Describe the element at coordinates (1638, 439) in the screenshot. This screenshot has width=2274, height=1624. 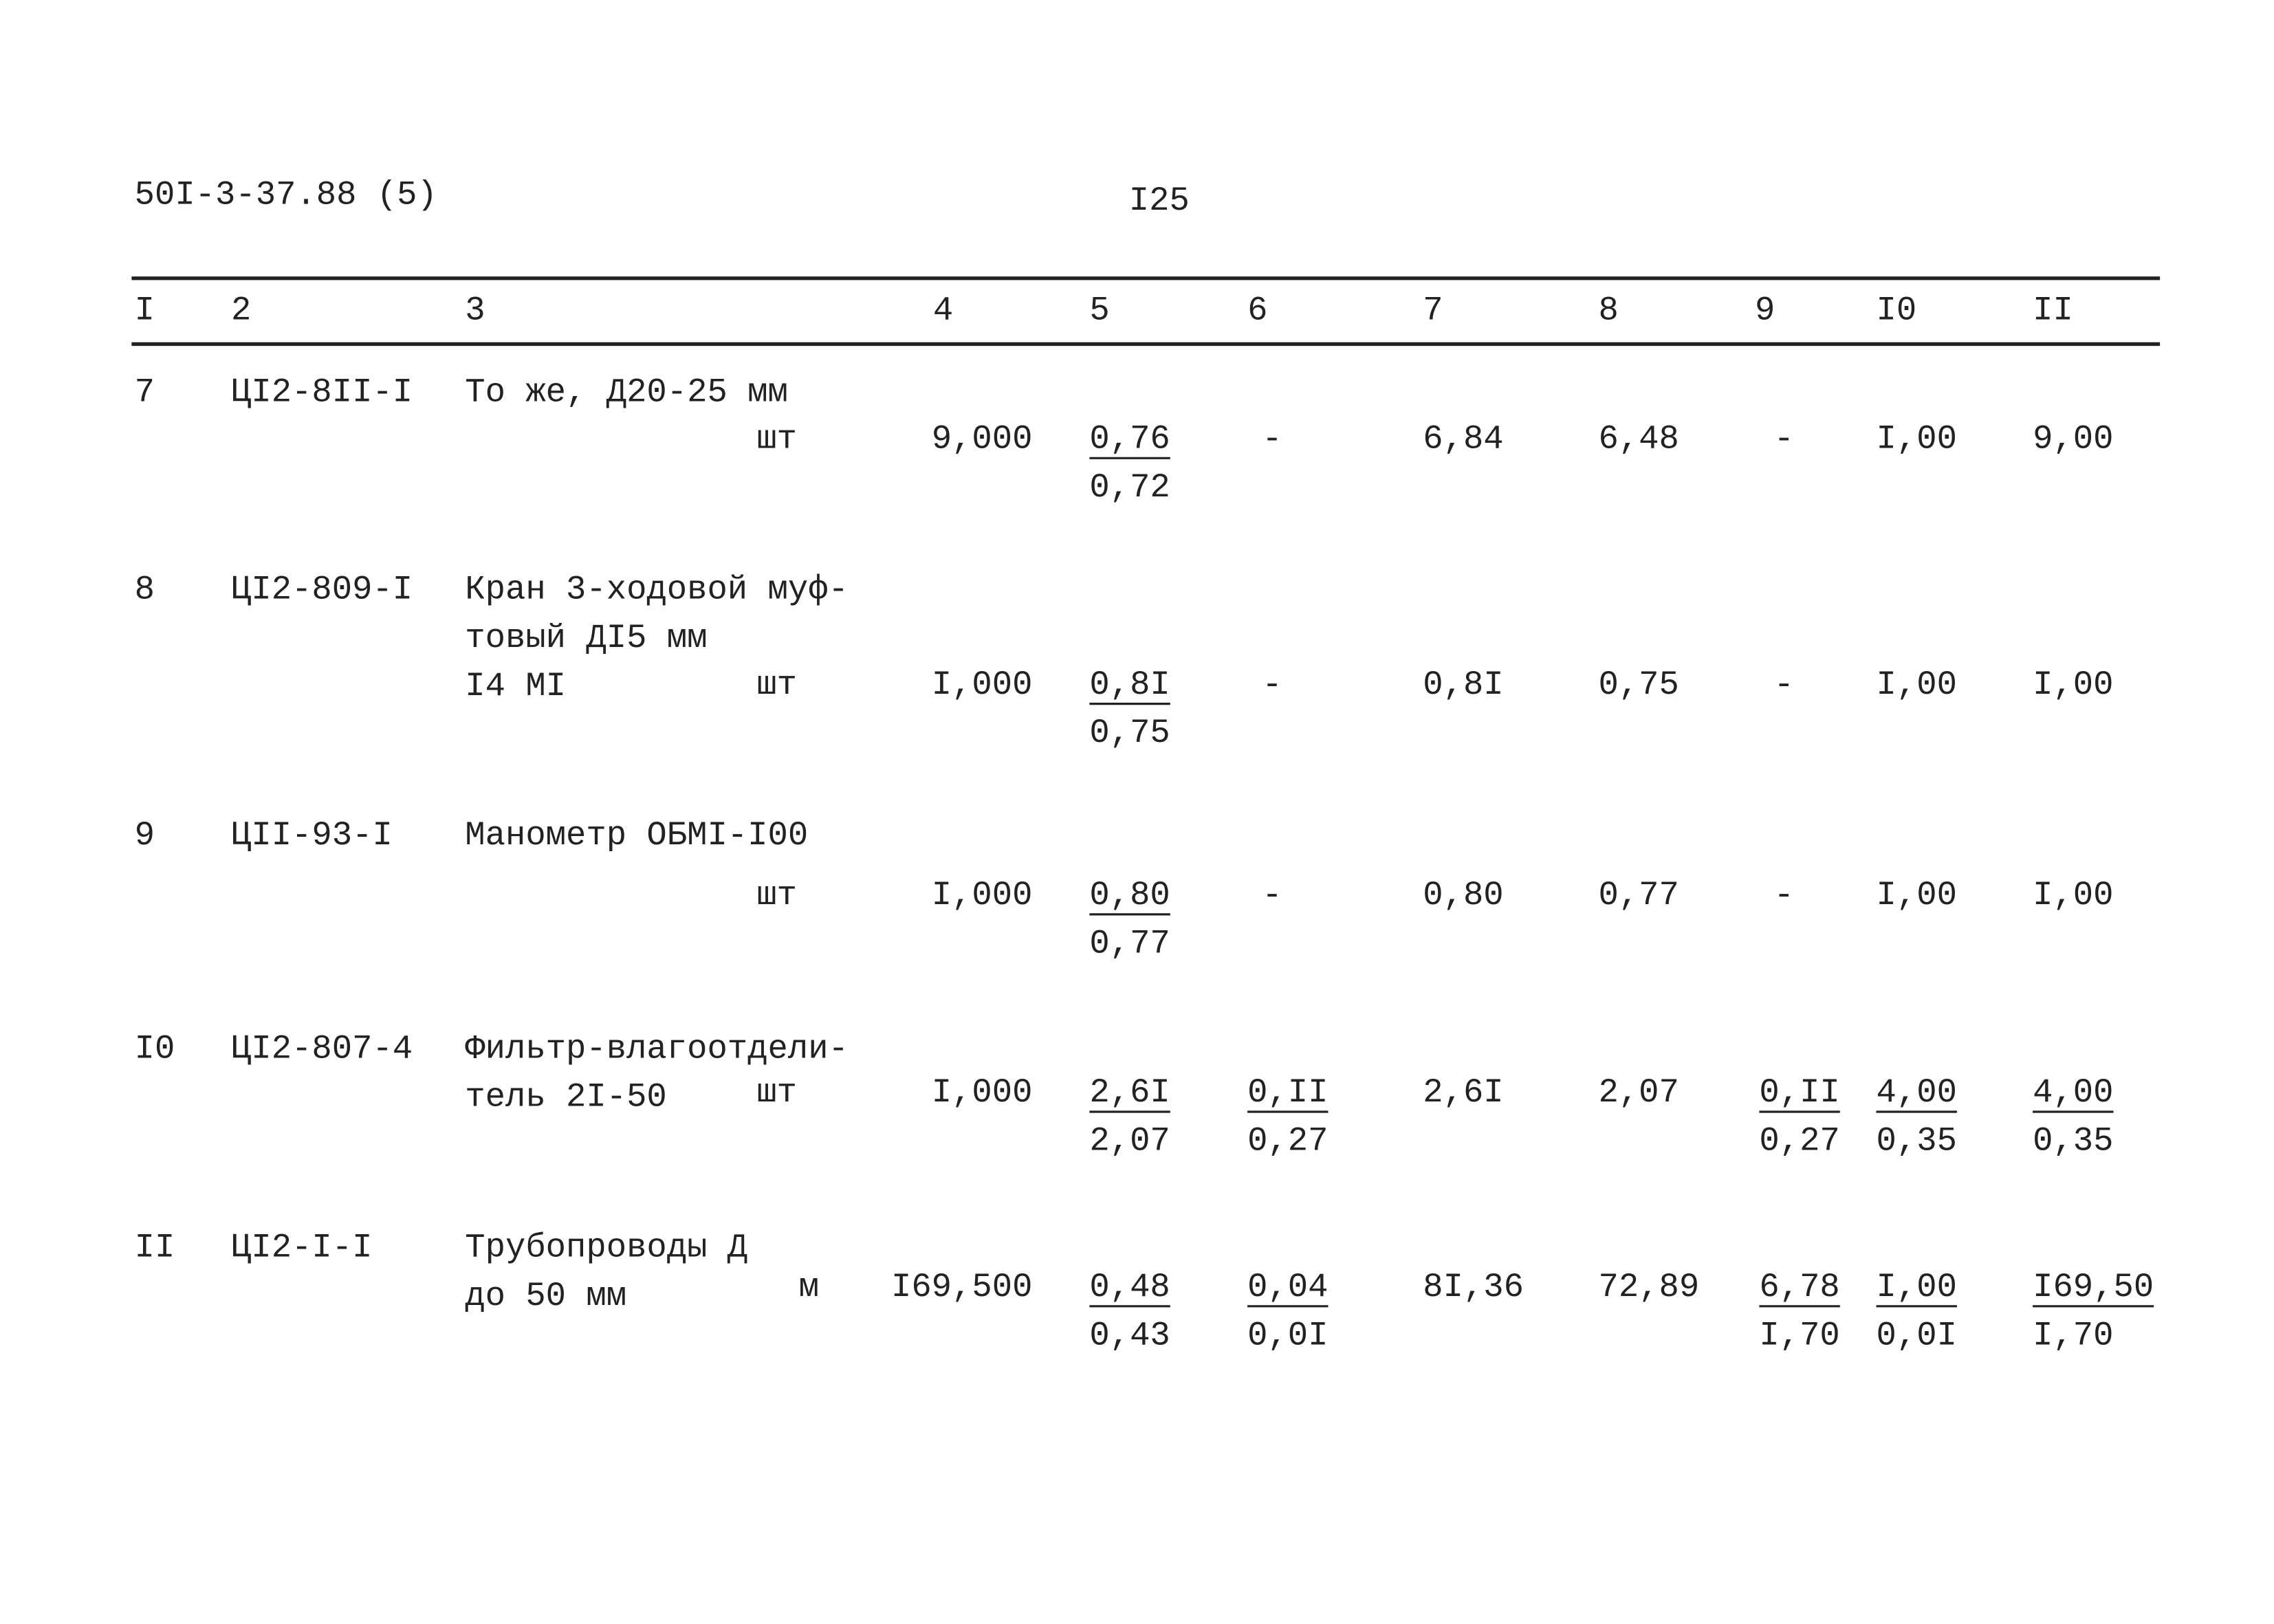
I see `cell-value: 6,48` at that location.